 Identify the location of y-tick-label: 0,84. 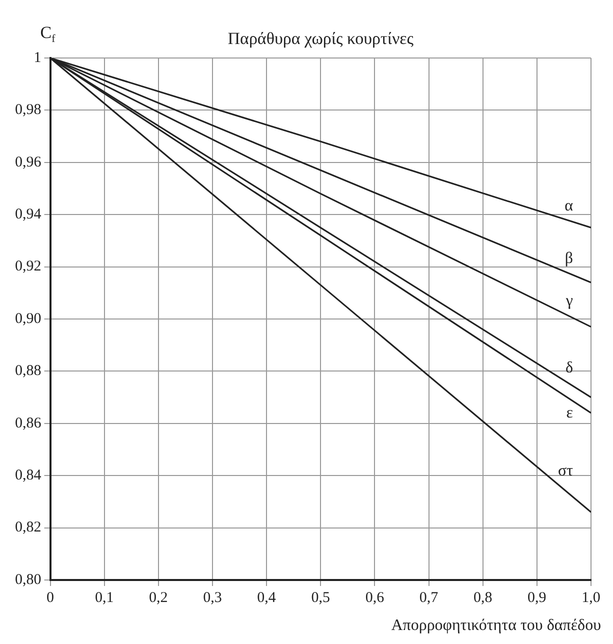
(28, 476).